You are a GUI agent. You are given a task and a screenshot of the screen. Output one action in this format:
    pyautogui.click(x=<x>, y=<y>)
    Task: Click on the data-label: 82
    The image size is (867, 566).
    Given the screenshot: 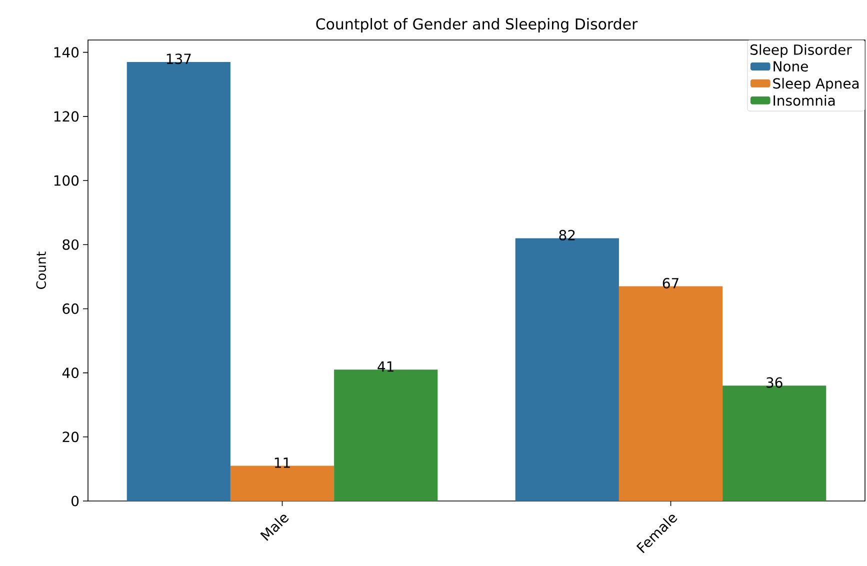 What is the action you would take?
    pyautogui.click(x=567, y=235)
    